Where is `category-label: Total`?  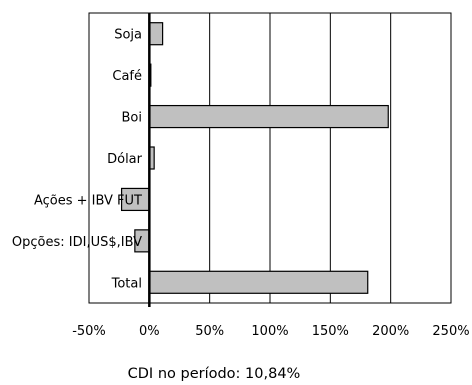 category-label: Total is located at coordinates (126, 283).